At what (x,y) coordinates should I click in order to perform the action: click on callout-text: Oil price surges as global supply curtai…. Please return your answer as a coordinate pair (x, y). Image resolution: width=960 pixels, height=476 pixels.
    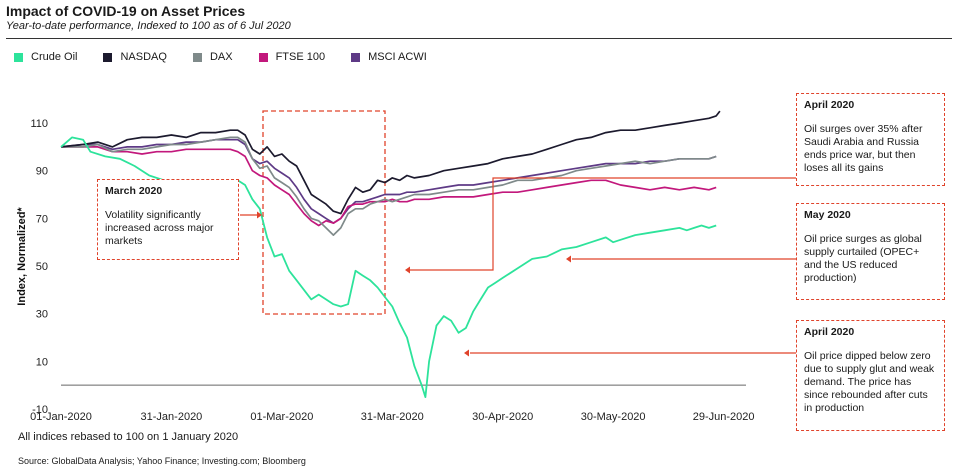
    Looking at the image, I should click on (863, 258).